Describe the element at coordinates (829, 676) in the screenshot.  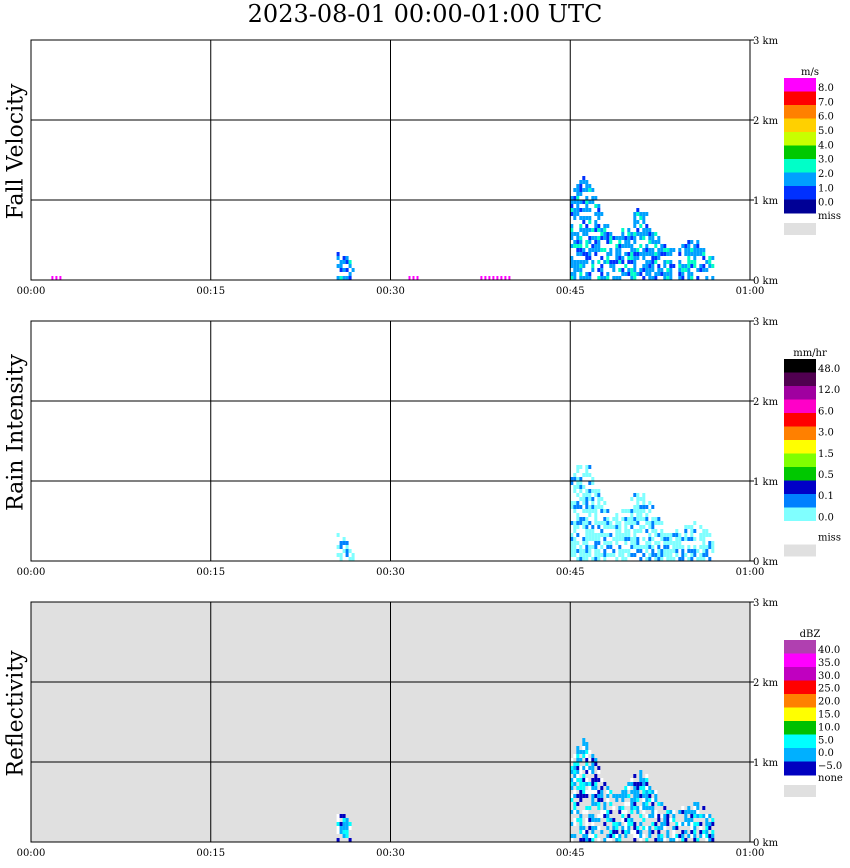
I see `legend-label: 30.0` at that location.